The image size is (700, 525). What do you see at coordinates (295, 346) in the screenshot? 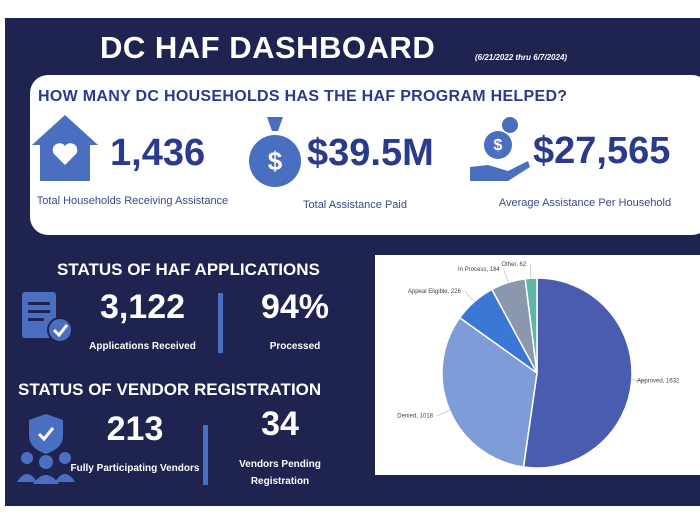
I see `kpi-label: Processed` at bounding box center [295, 346].